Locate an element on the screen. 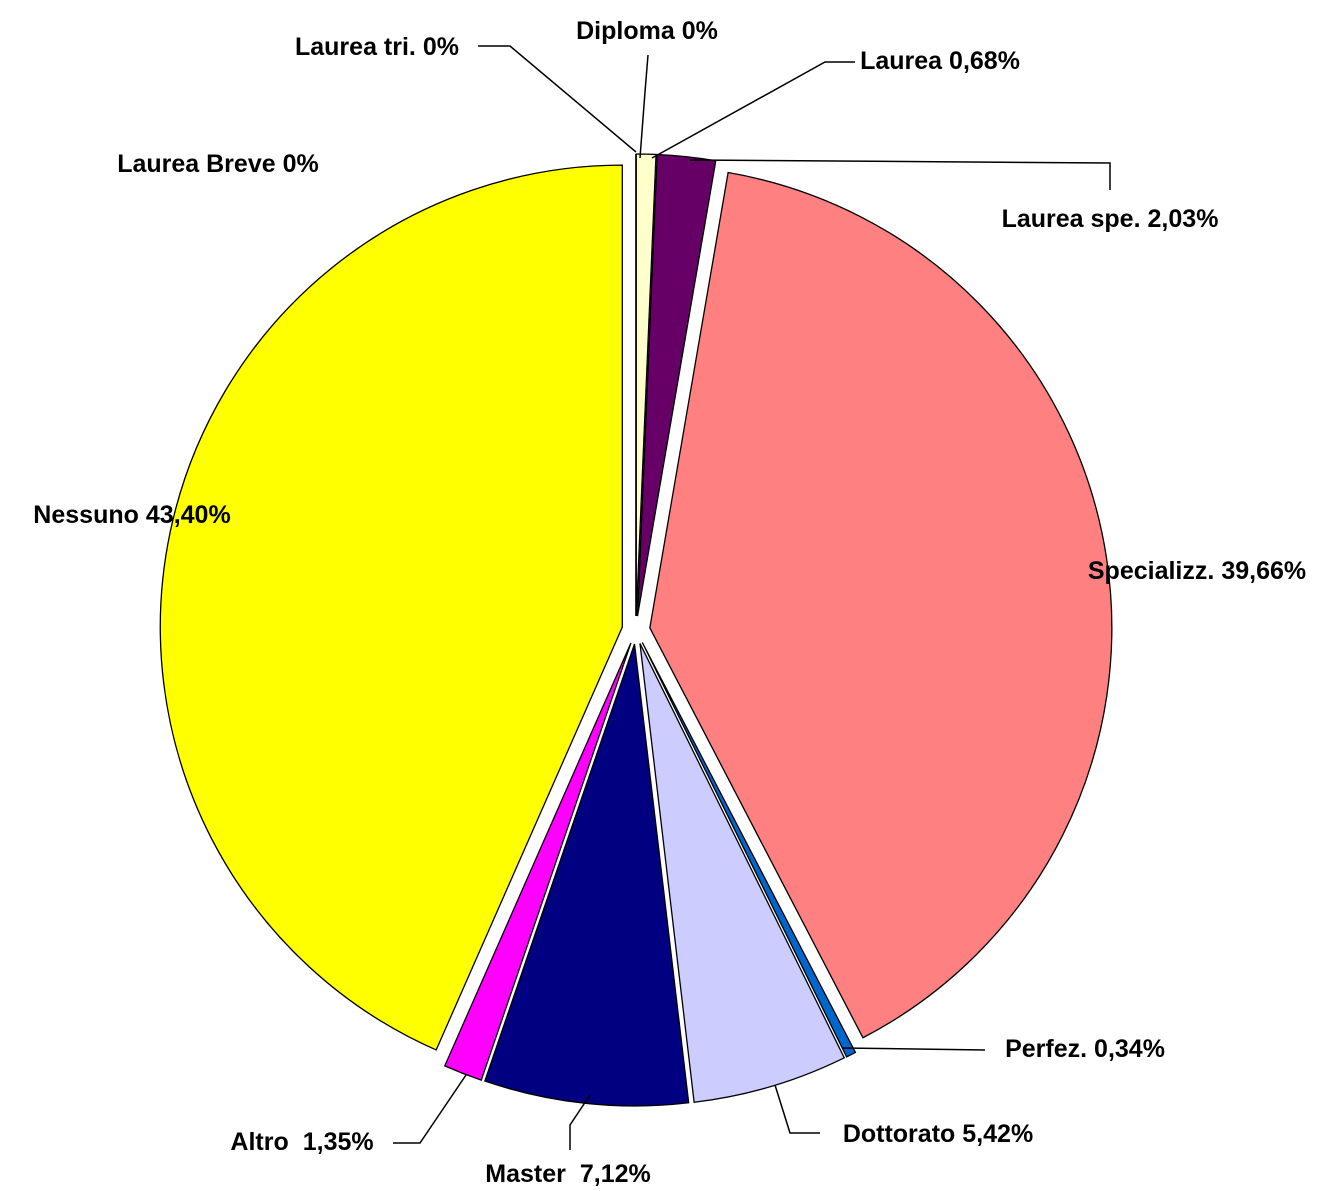  category-label: Laurea tri. is located at coordinates (355, 47).